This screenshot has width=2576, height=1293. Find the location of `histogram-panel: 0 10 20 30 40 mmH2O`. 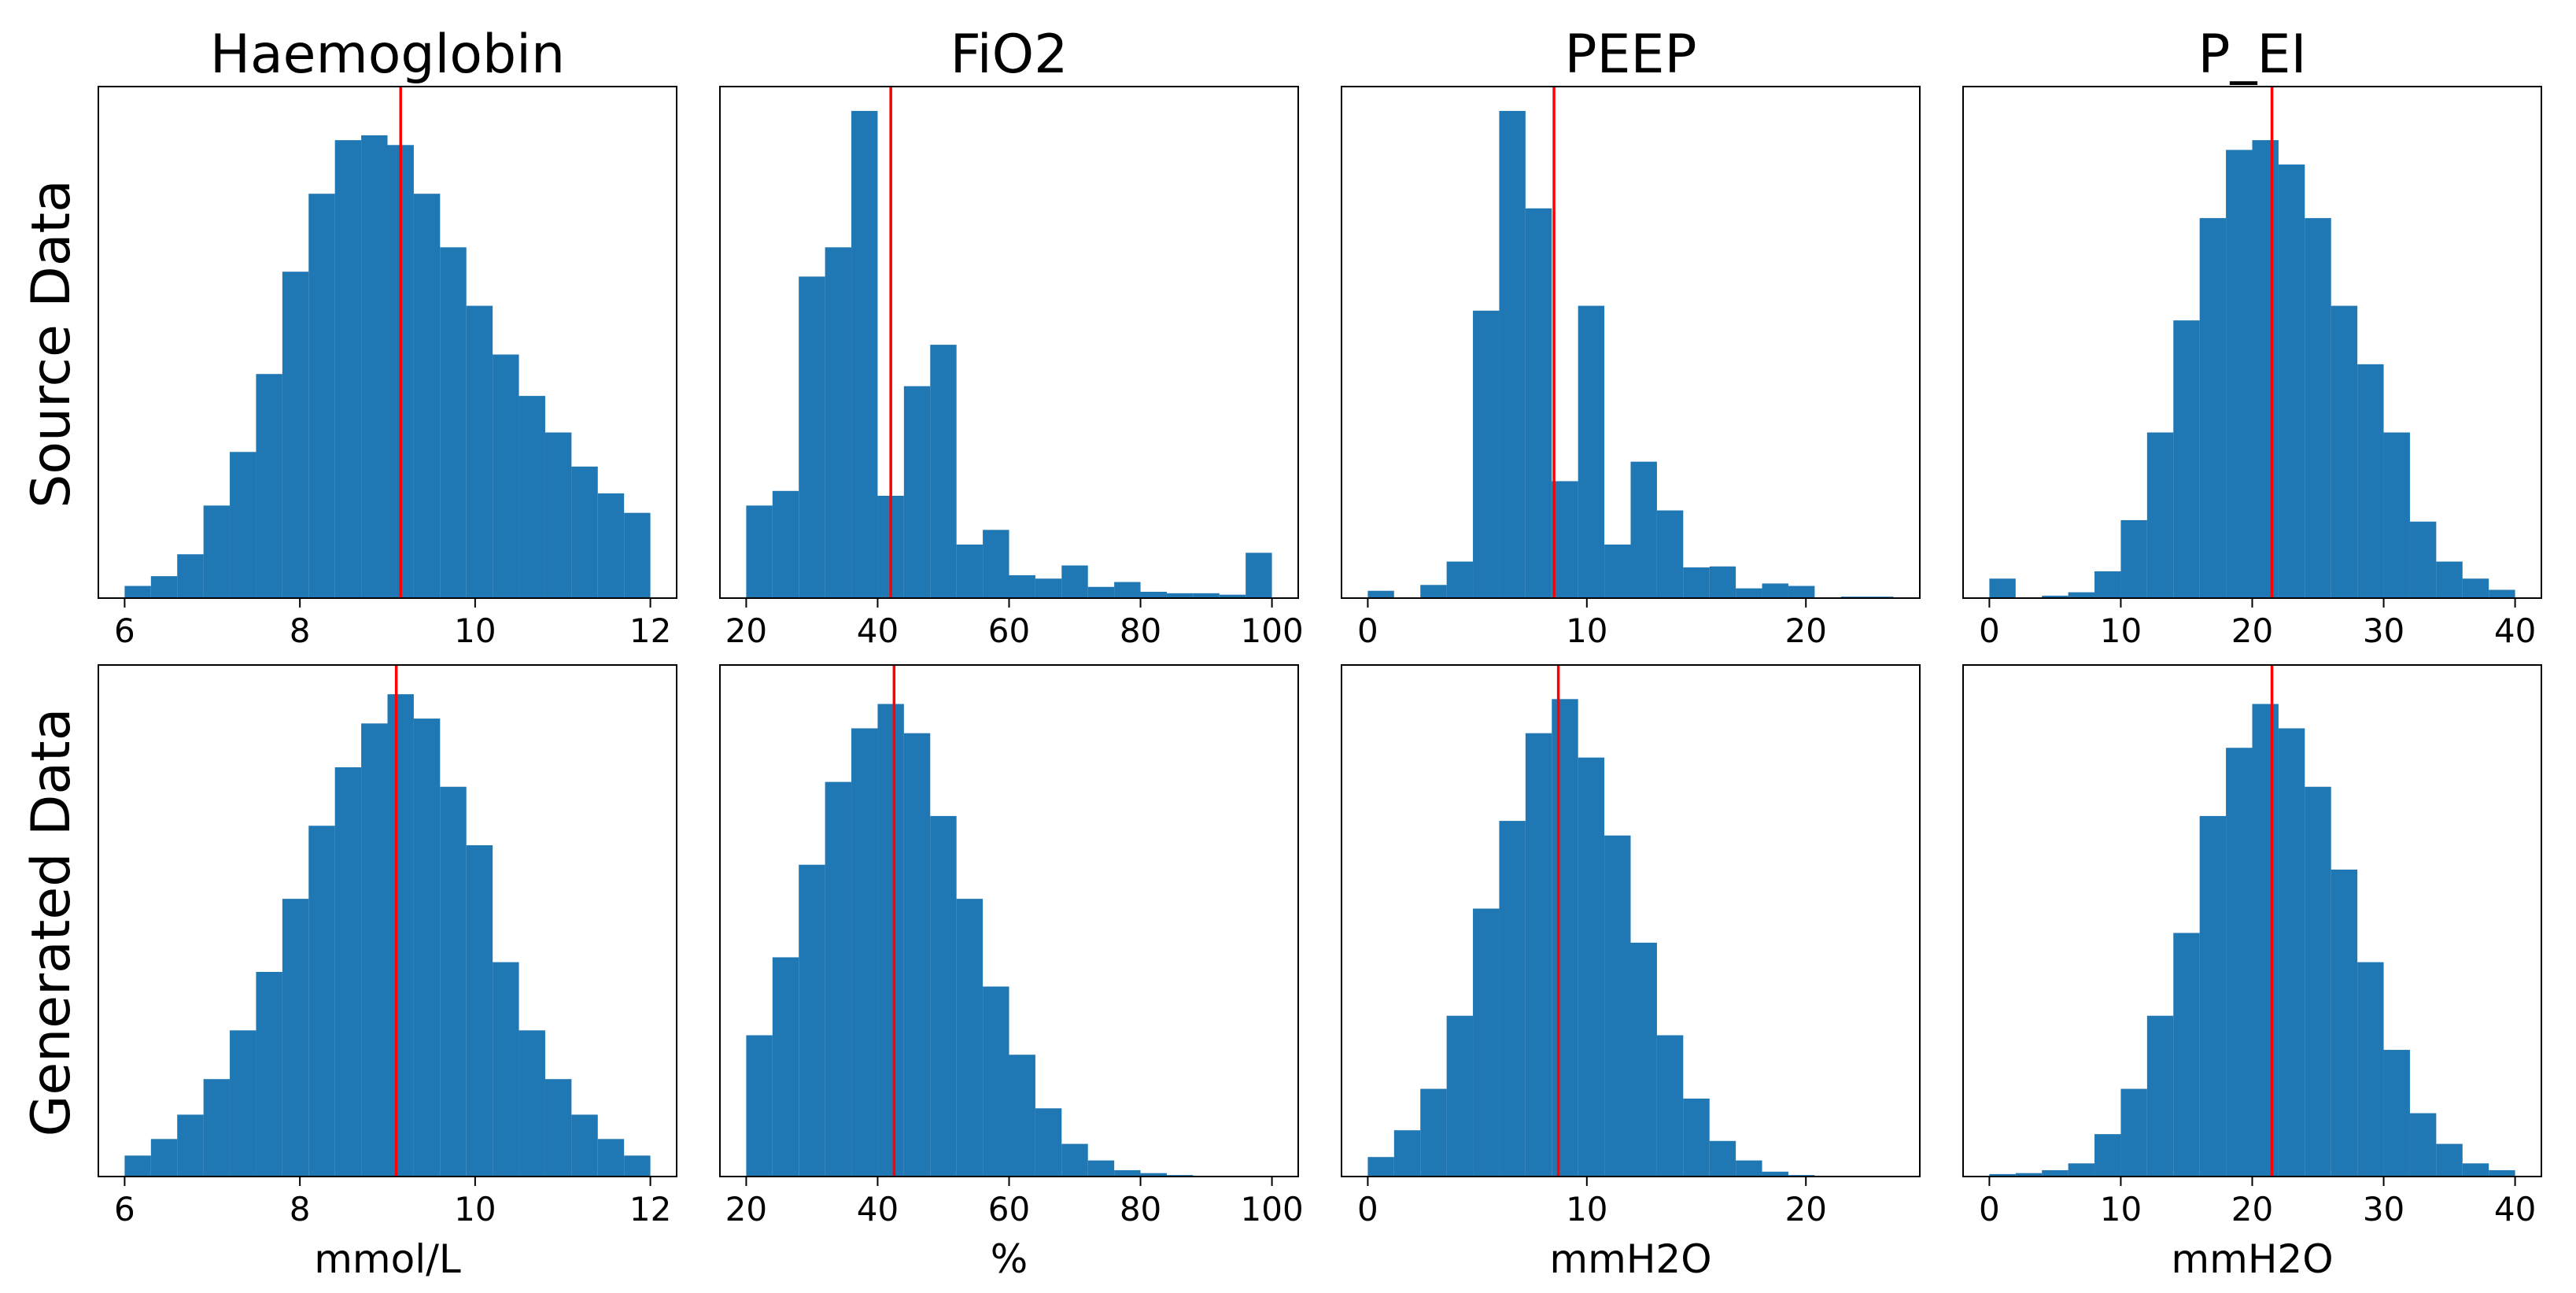

histogram-panel: 0 10 20 30 40 mmH2O is located at coordinates (2252, 973).